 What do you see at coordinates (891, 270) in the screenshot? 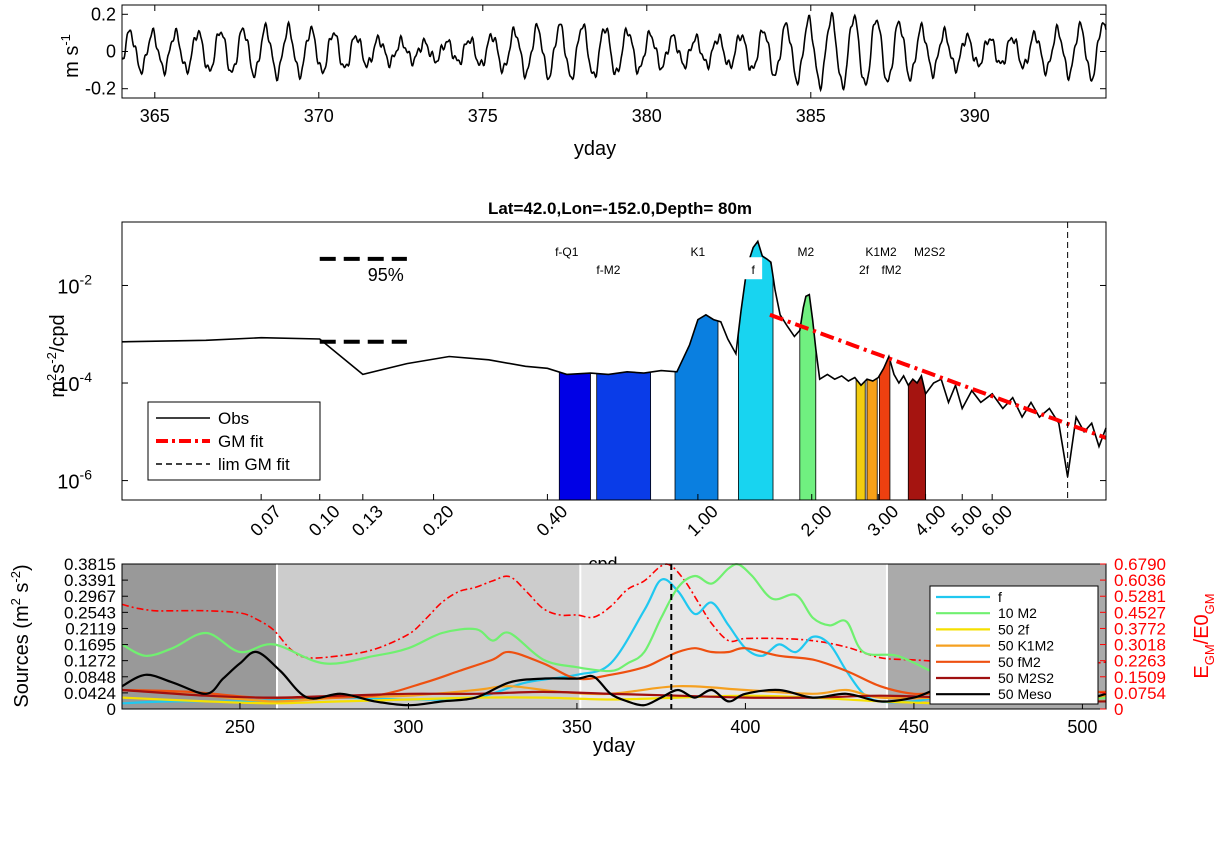
I see `p2-annotation: fM2` at bounding box center [891, 270].